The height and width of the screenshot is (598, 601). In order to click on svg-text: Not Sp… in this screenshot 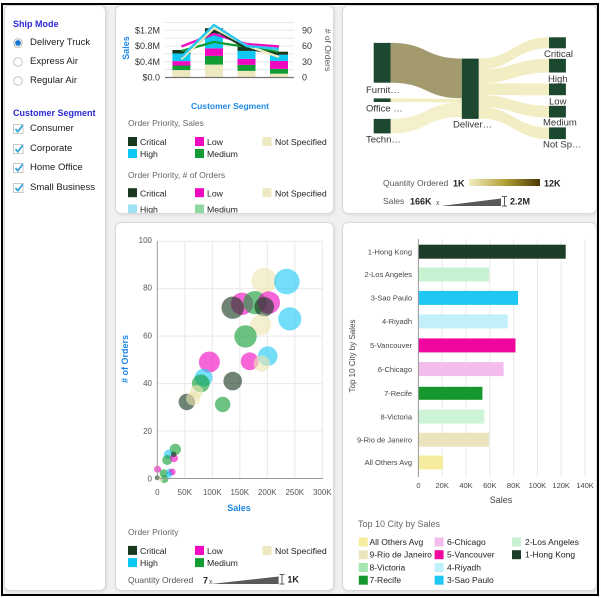, I will do `click(562, 145)`.